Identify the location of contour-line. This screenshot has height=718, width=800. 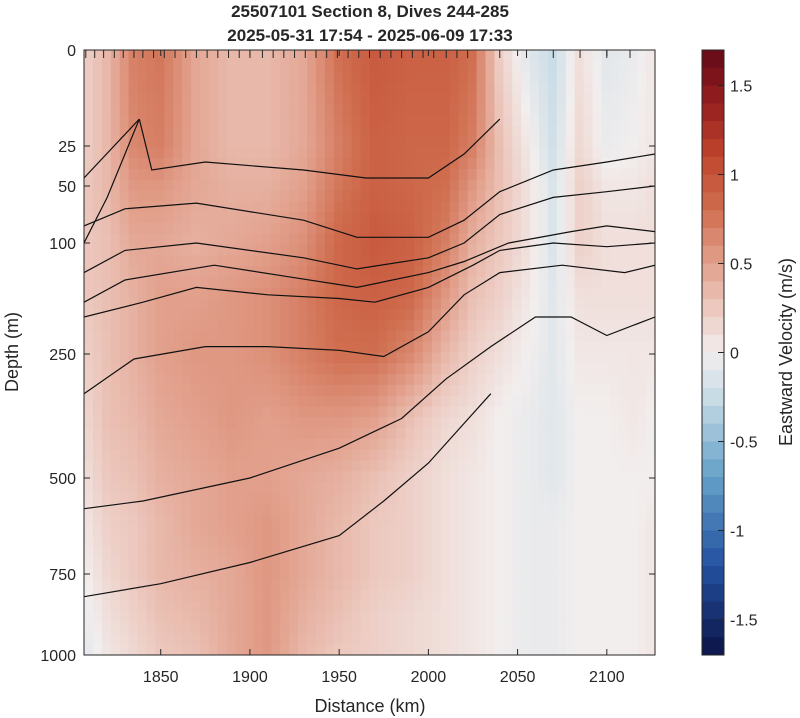
(319, 148).